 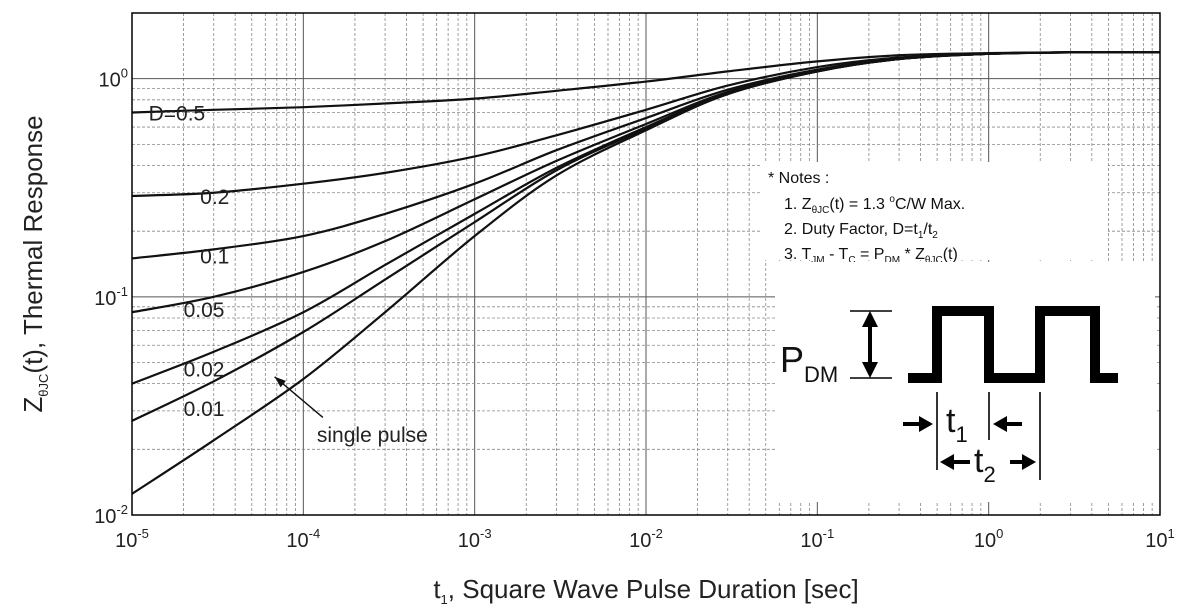 What do you see at coordinates (870, 370) in the screenshot?
I see `p-dm-arrow-down` at bounding box center [870, 370].